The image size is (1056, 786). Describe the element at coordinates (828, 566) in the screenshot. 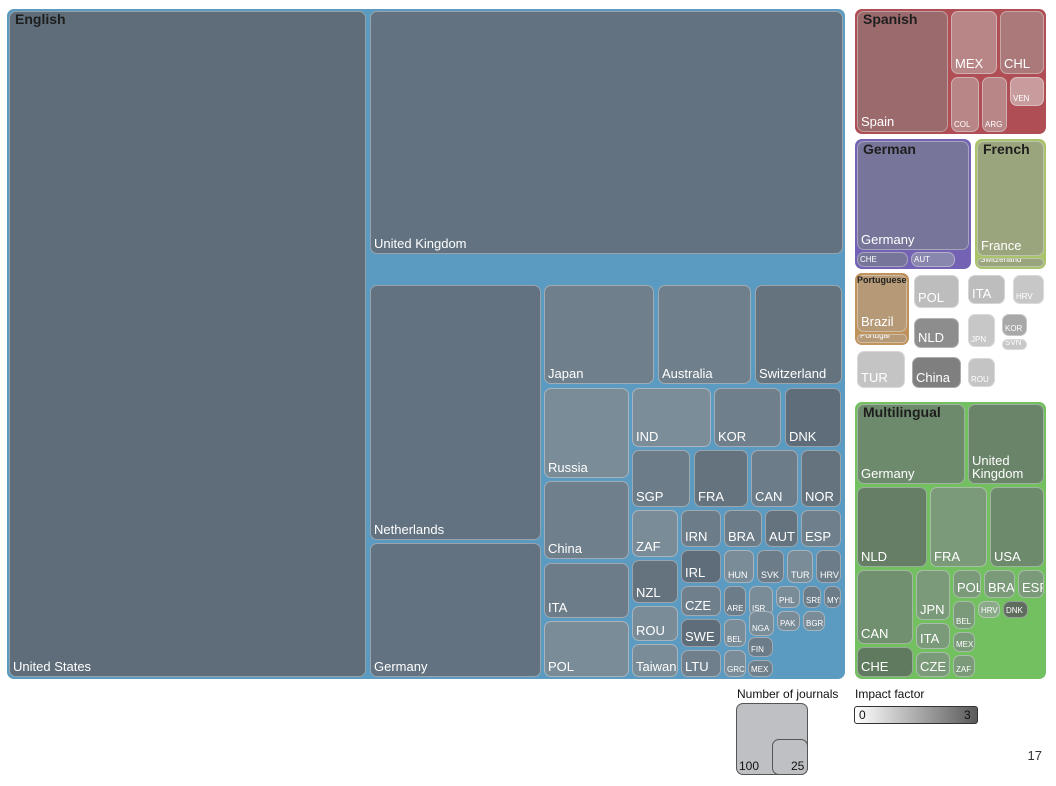

I see `treemap-cell-english-hrv: HRV` at that location.